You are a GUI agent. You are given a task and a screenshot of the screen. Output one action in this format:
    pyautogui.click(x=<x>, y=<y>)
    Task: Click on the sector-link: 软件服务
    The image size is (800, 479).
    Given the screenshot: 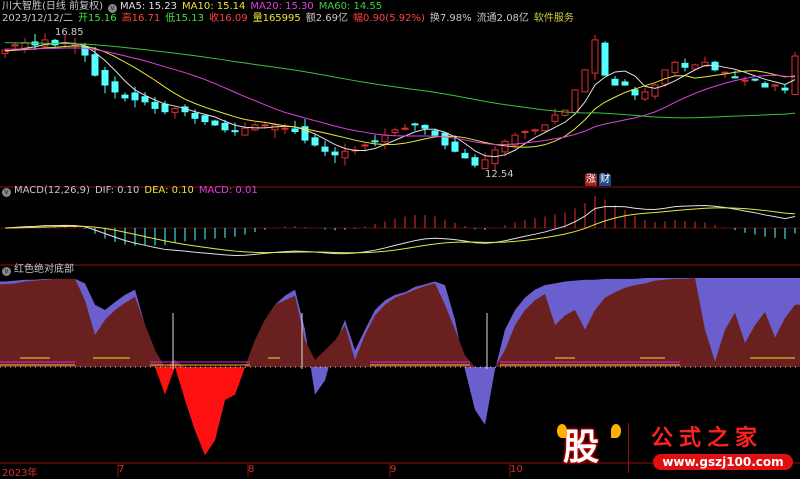 What is the action you would take?
    pyautogui.click(x=553, y=18)
    